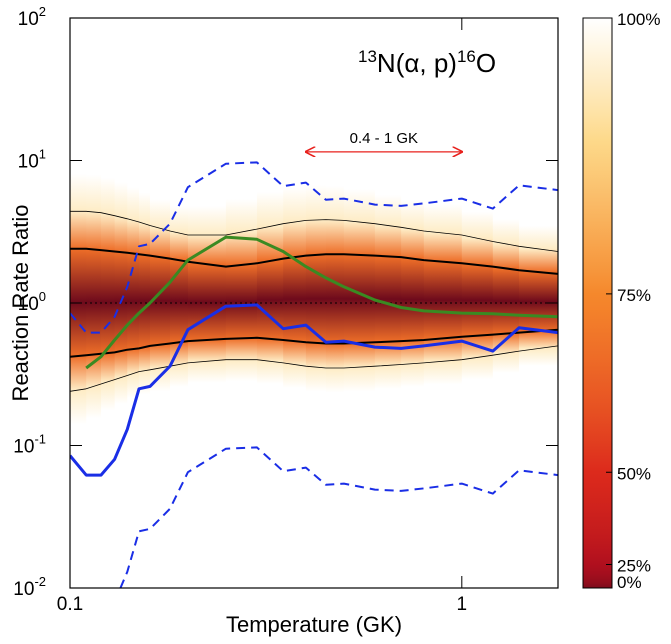 The width and height of the screenshot is (671, 644). What do you see at coordinates (70, 604) in the screenshot?
I see `x-tick-label: 0.1` at bounding box center [70, 604].